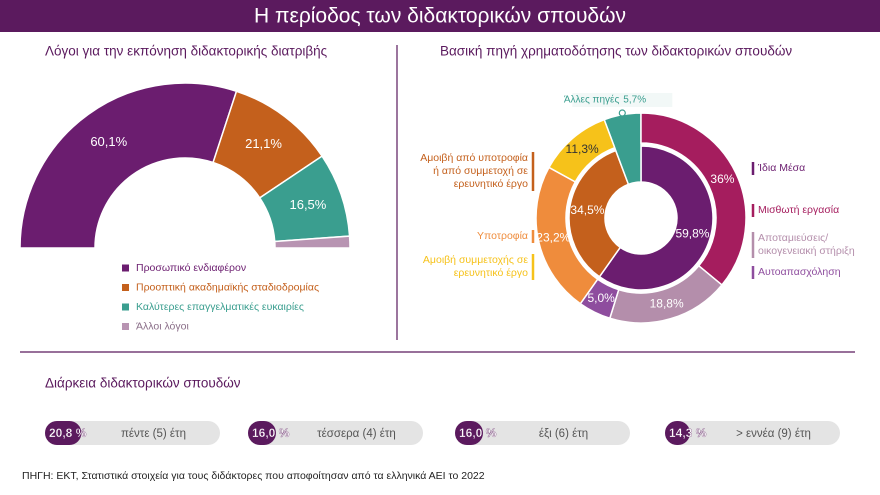 The width and height of the screenshot is (880, 495). I want to click on category-label: τέσσερα (4) έτη, so click(356, 434).